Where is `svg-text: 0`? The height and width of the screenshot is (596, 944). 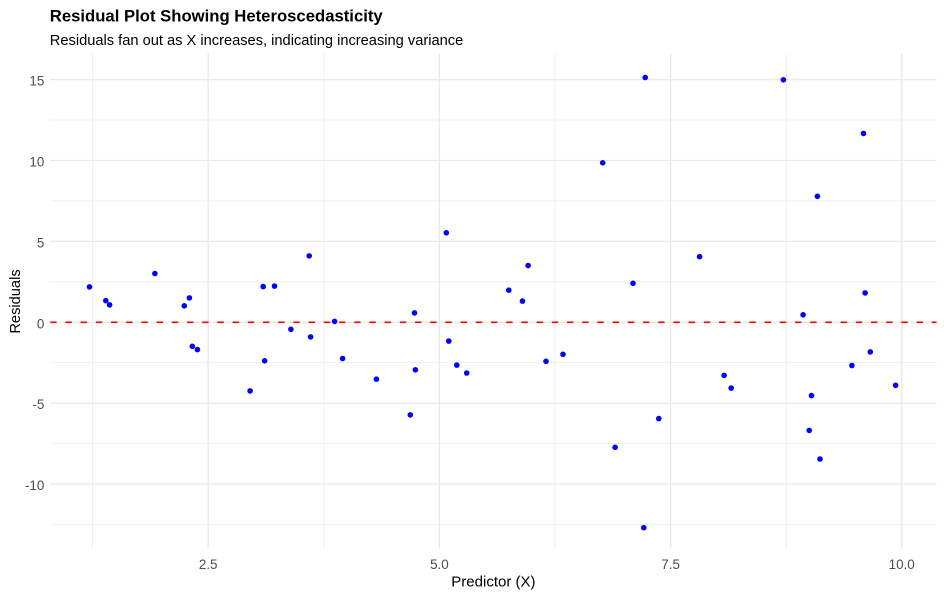
svg-text: 0 is located at coordinates (40, 323).